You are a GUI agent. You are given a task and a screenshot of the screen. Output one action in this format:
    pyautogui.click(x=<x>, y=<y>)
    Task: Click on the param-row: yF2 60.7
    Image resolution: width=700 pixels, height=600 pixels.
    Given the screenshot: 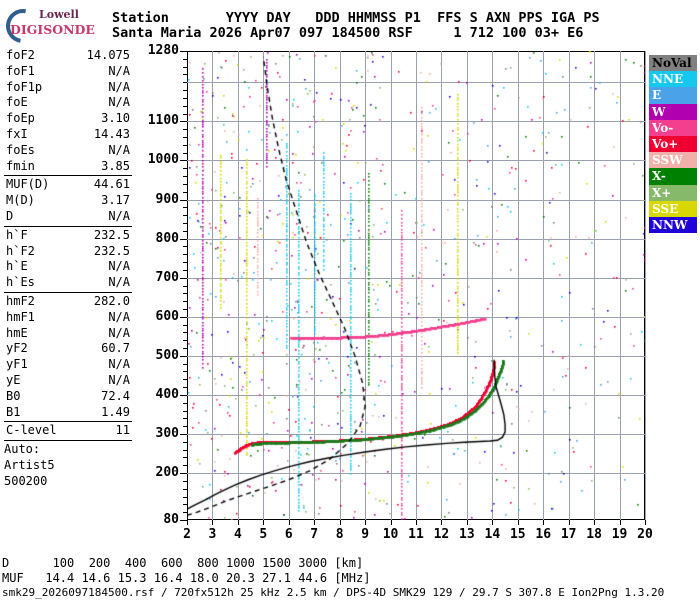 What is the action you would take?
    pyautogui.click(x=68, y=349)
    